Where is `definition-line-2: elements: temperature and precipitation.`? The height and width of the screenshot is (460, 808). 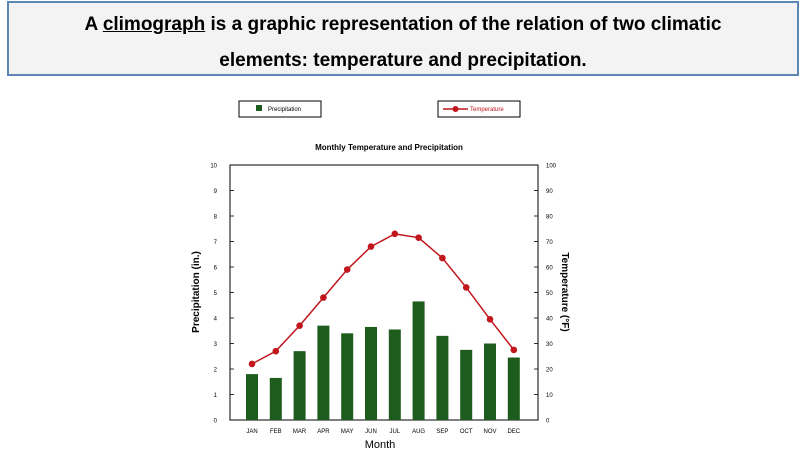
definition-line-2: elements: temperature and precipitation. is located at coordinates (403, 60).